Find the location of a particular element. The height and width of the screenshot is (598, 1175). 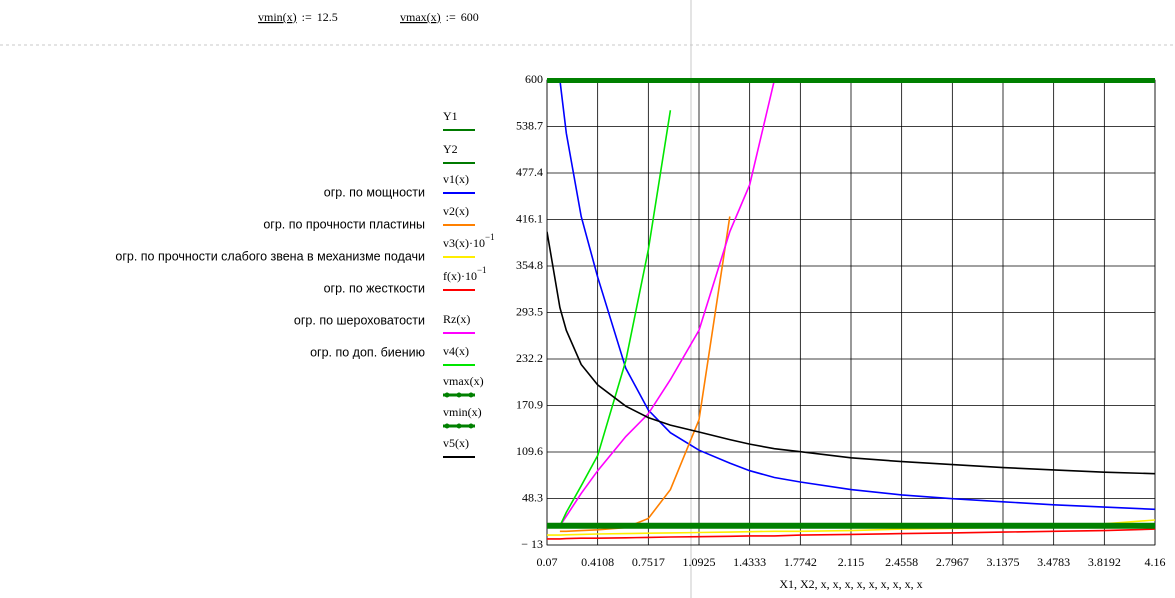

constraint-label: огр. по мощности is located at coordinates (374, 192).